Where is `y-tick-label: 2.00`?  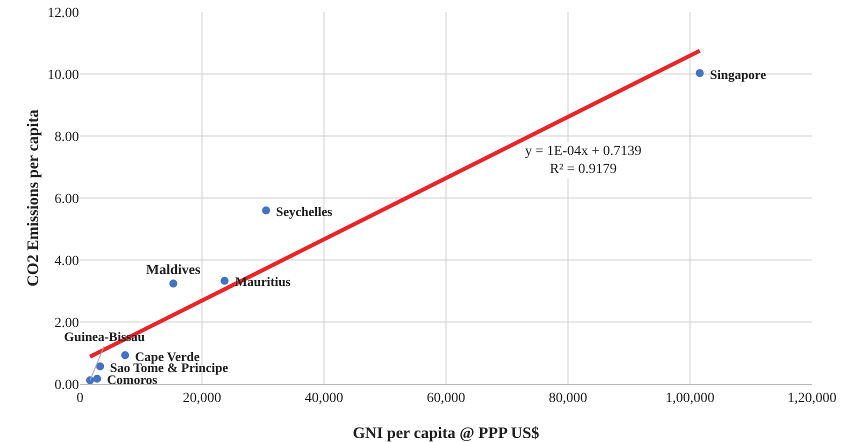 y-tick-label: 2.00 is located at coordinates (66, 323).